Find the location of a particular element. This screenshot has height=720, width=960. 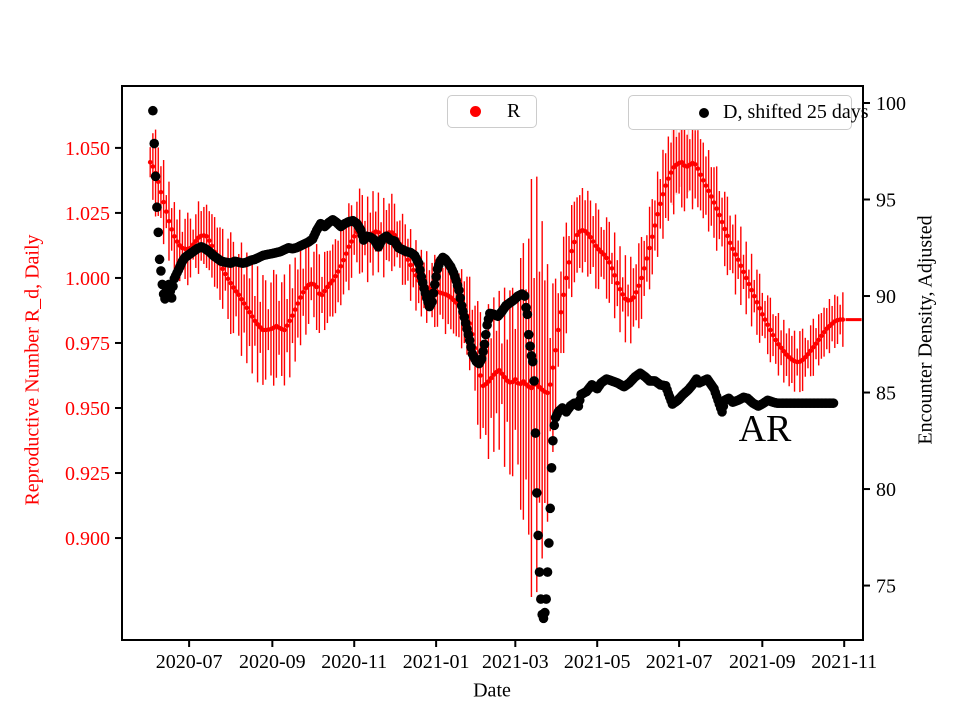

left-tick-label: 0.975 is located at coordinates (87, 344).